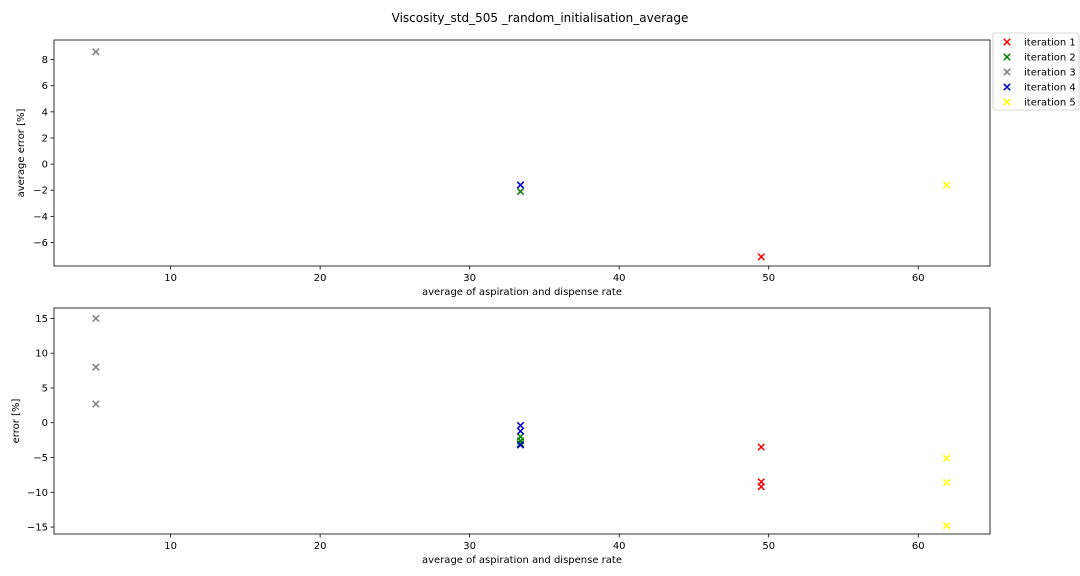 This screenshot has width=1080, height=576. I want to click on legend-box, so click(1036, 71).